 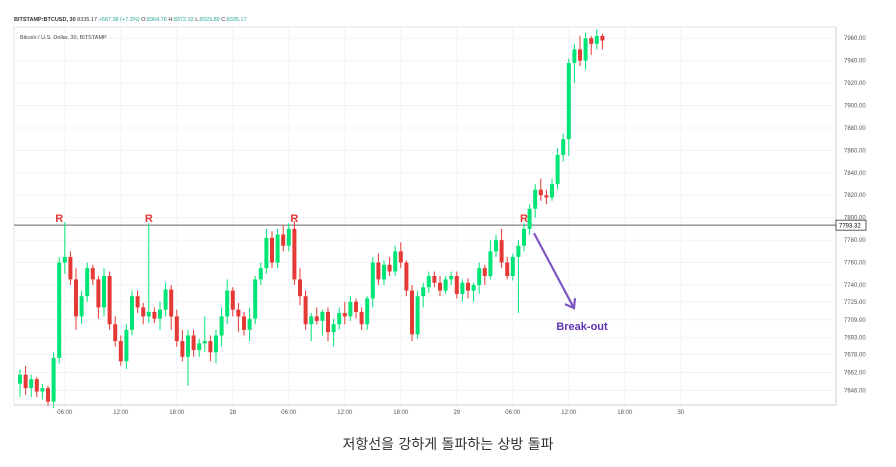 What do you see at coordinates (855, 391) in the screenshot?
I see `y-tick-label: 7646.00` at bounding box center [855, 391].